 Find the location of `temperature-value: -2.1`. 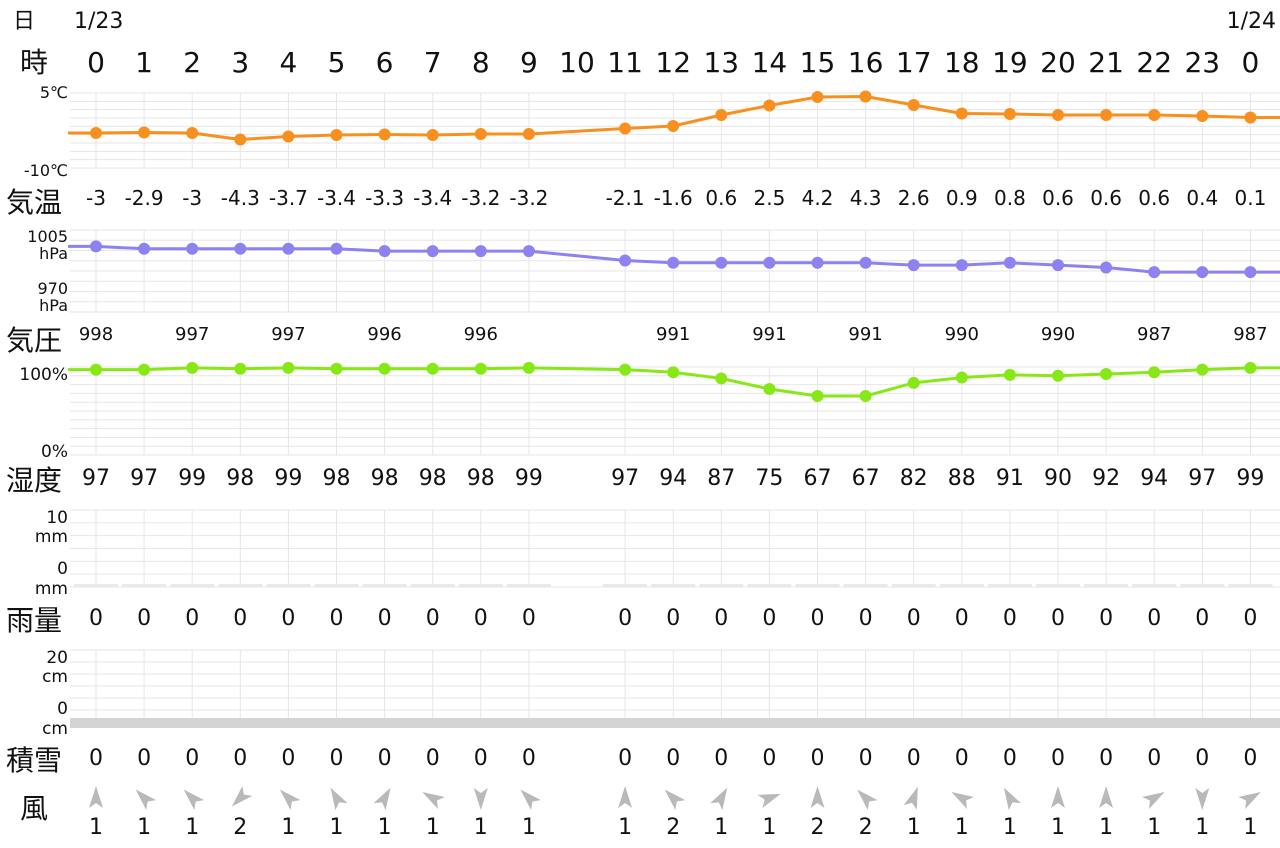

temperature-value: -2.1 is located at coordinates (625, 198).